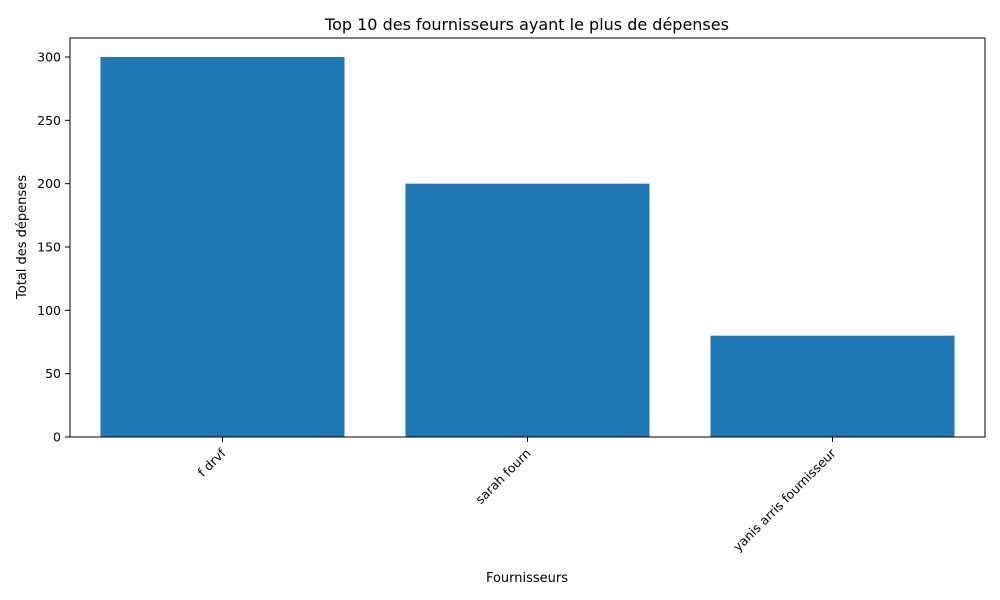 The width and height of the screenshot is (1000, 600). I want to click on x-tick-label: f drvf, so click(212, 462).